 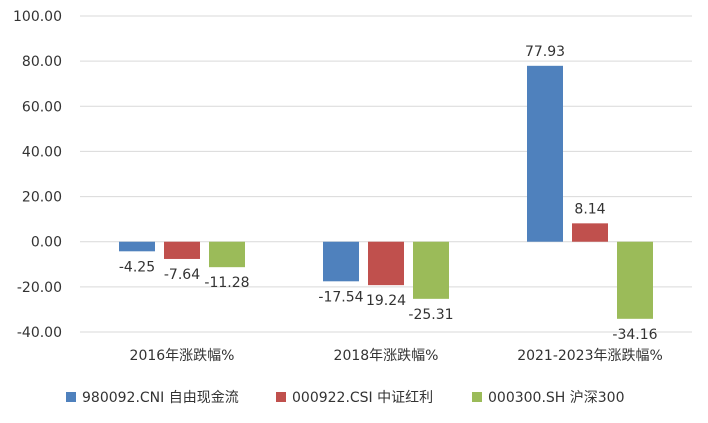 What do you see at coordinates (590, 356) in the screenshot?
I see `x-tick-label: 2021-2023年涨跌幅%` at bounding box center [590, 356].